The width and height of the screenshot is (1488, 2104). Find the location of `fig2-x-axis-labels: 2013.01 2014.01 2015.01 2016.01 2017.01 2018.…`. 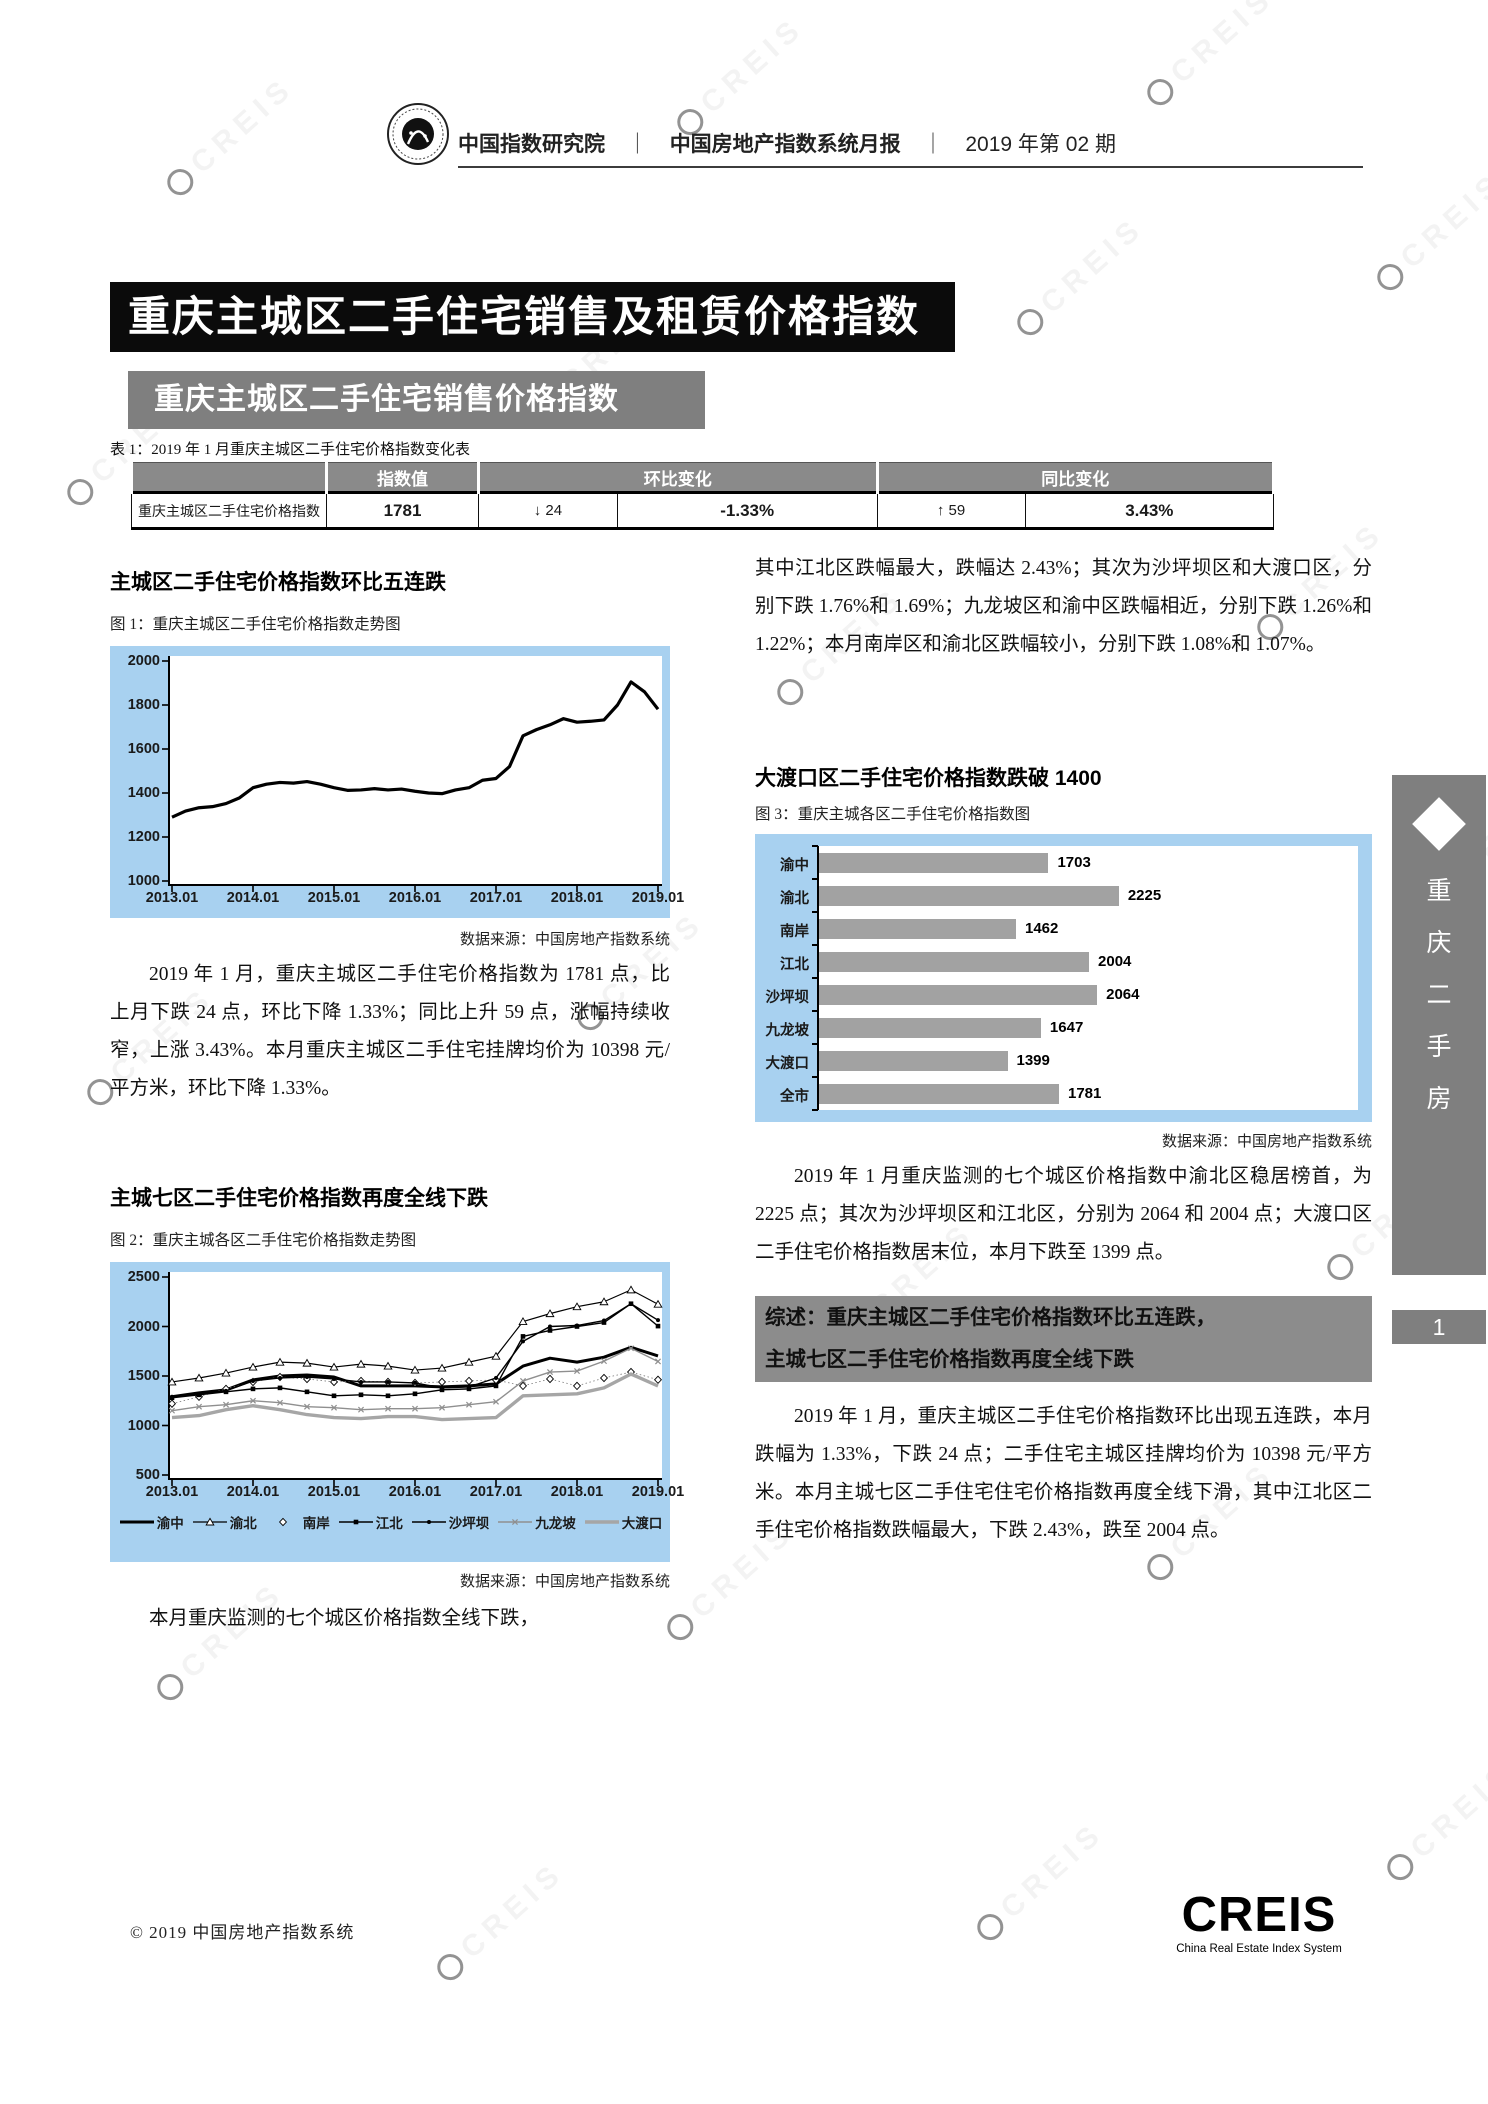

fig2-x-axis-labels: 2013.01 2014.01 2015.01 2016.01 2017.01 2018.… is located at coordinates (415, 1495).